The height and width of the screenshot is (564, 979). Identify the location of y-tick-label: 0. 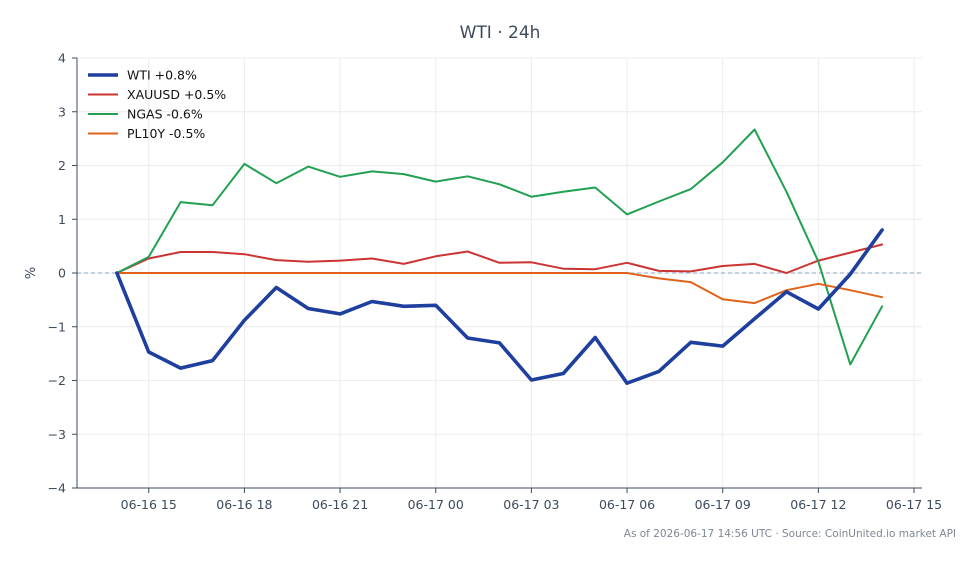
(62, 273).